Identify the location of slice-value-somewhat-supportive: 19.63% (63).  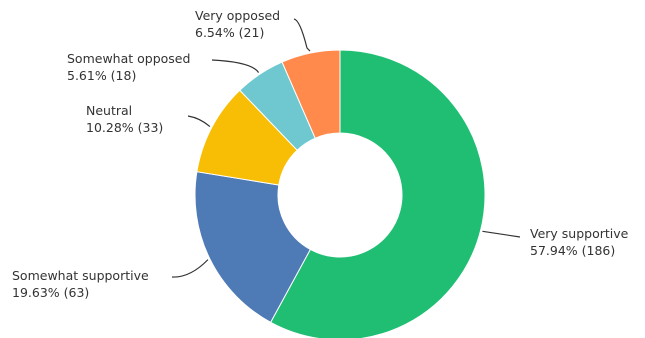
(50, 292).